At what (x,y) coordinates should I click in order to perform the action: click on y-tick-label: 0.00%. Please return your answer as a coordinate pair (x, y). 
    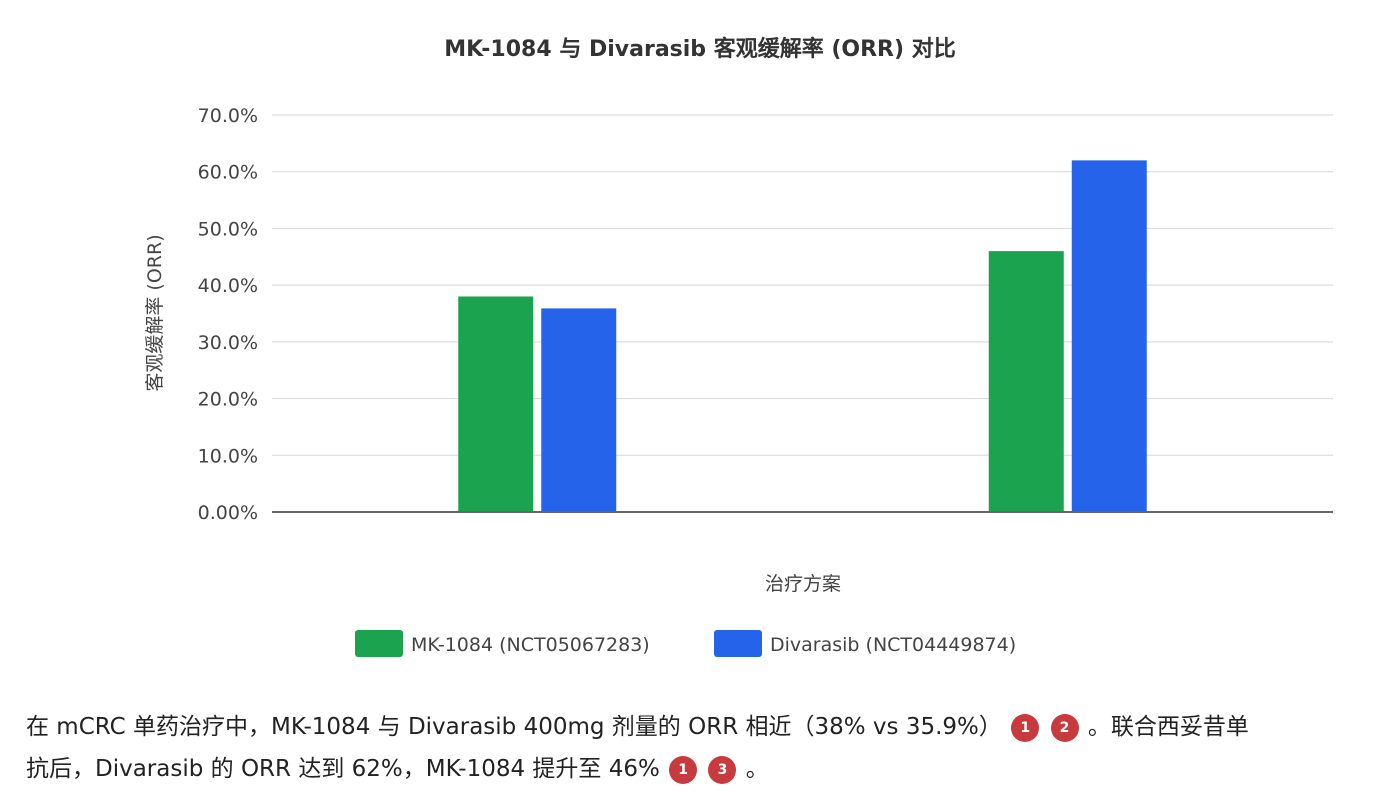
    Looking at the image, I should click on (228, 513).